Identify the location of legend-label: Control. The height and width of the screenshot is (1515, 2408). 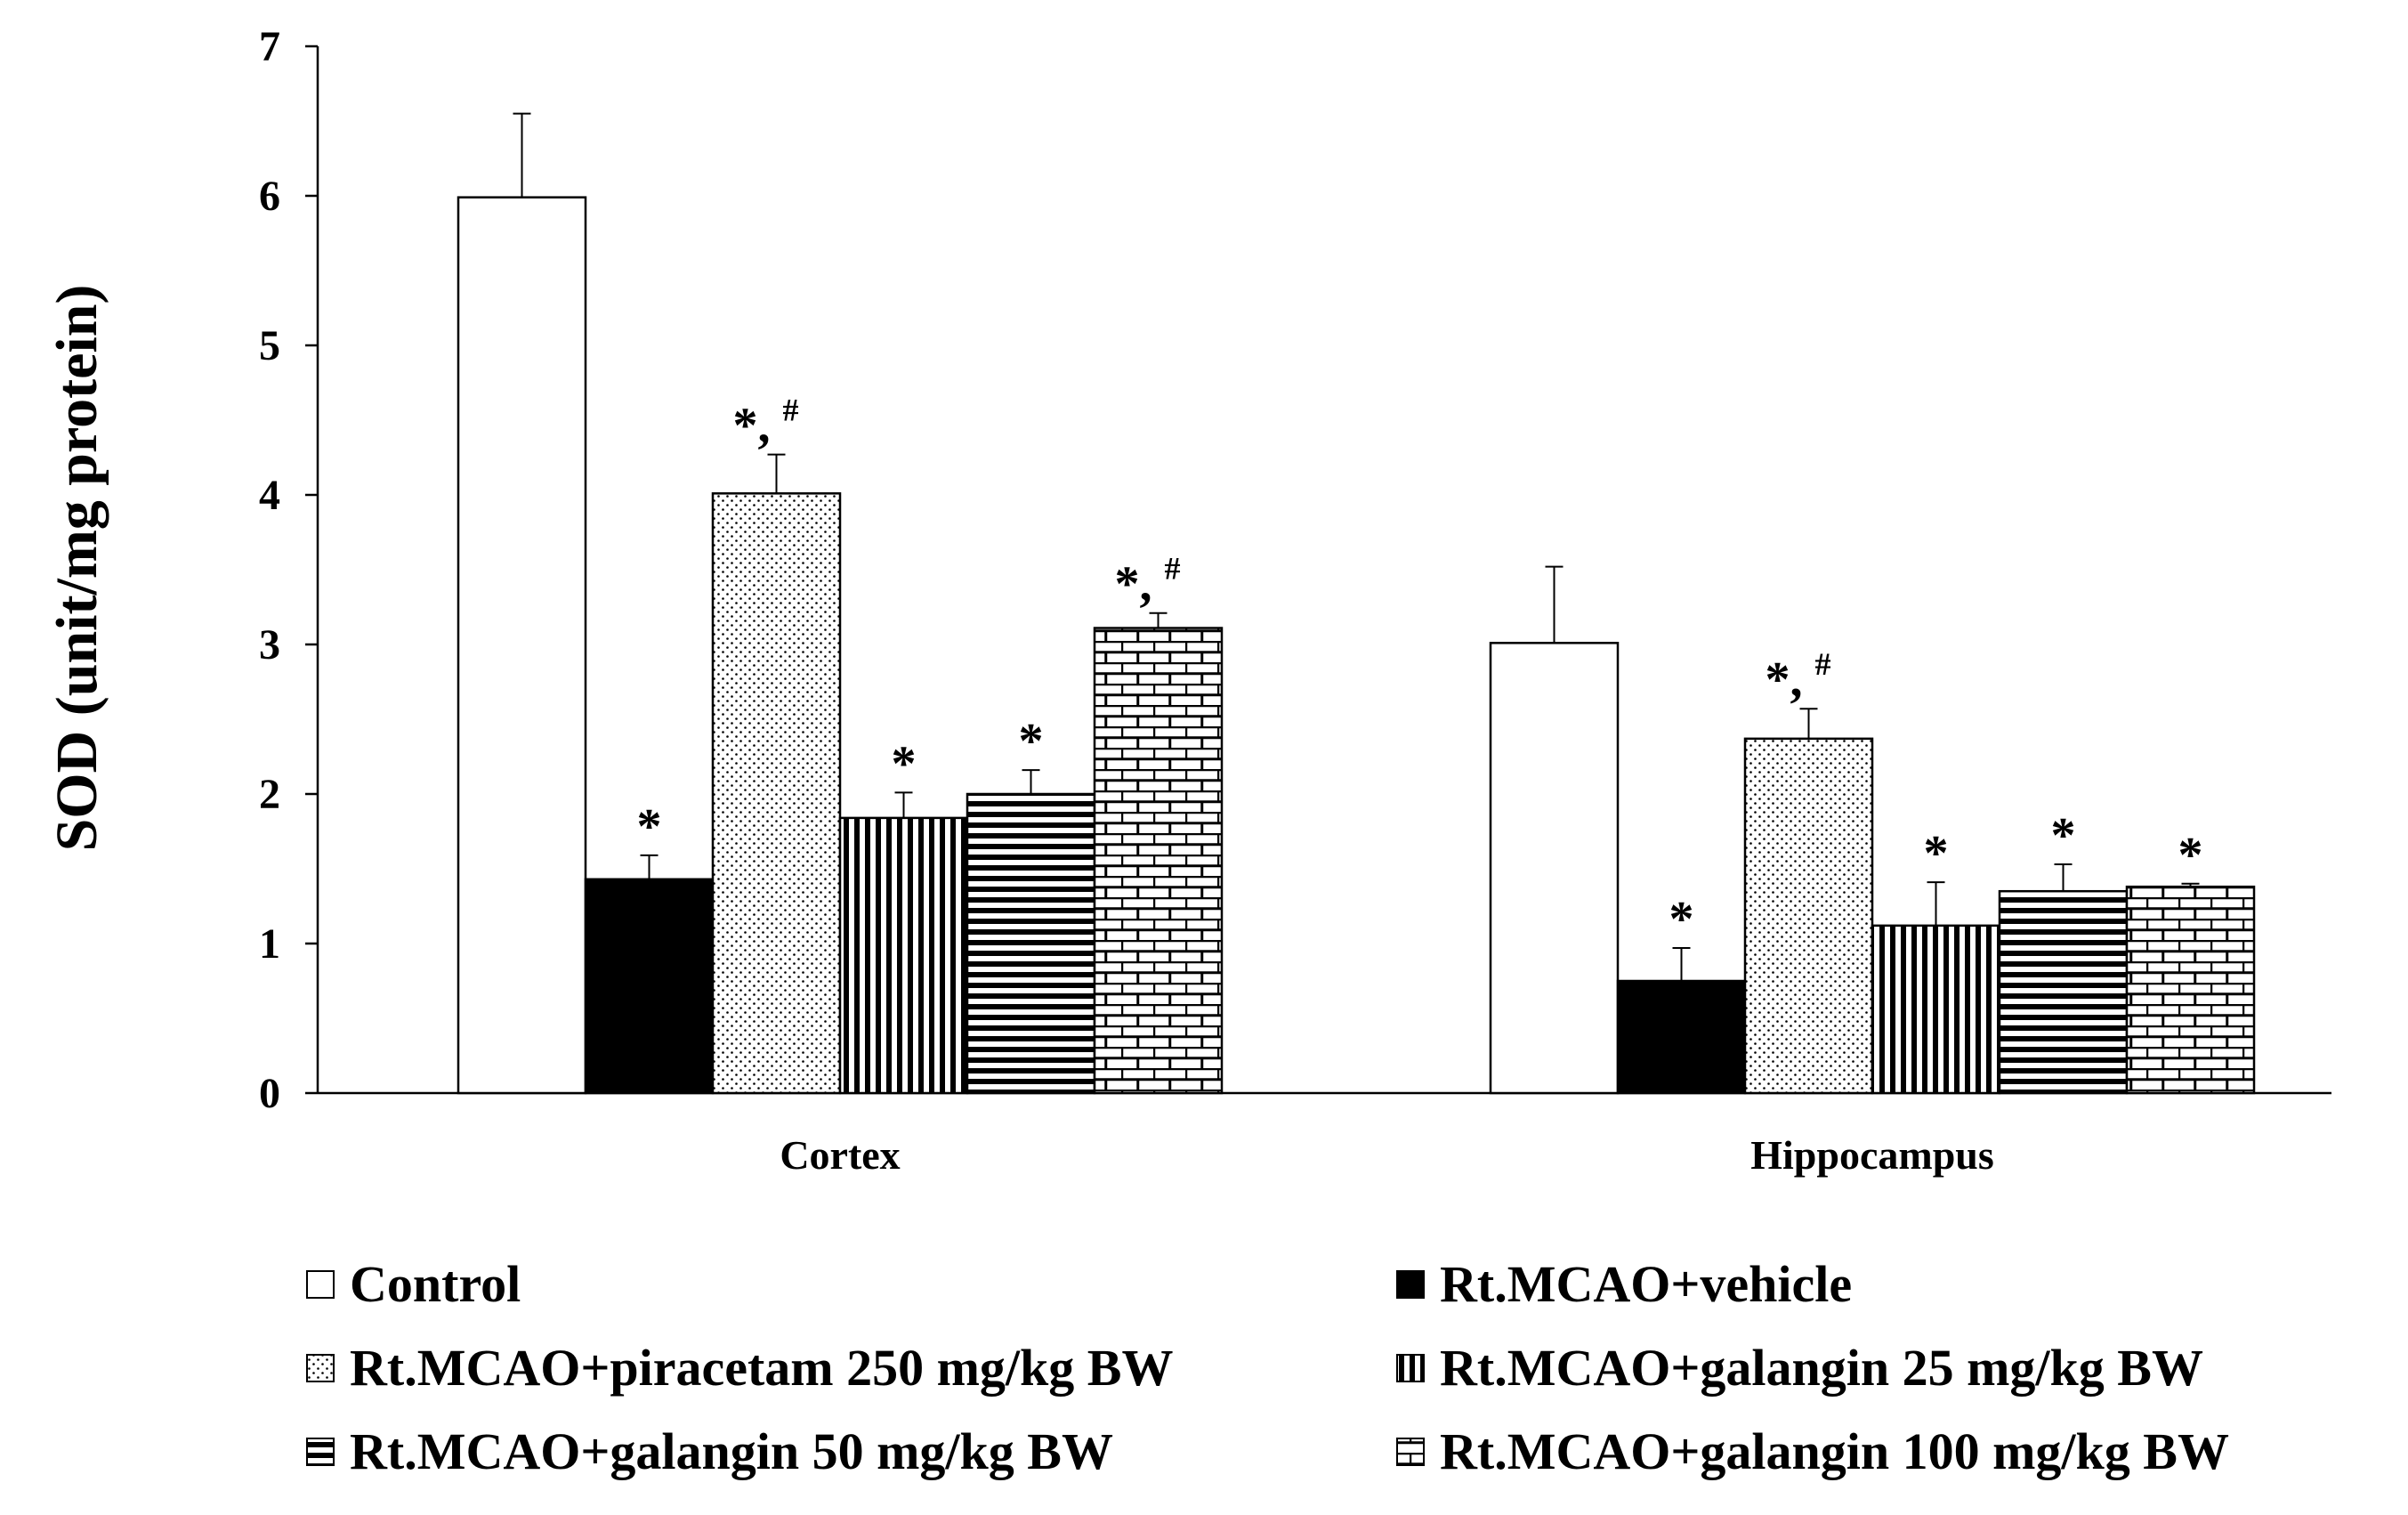
(436, 1284).